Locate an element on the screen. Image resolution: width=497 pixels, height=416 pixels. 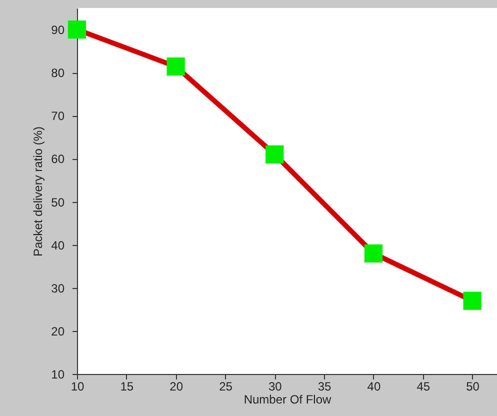
x-axis-title: Number Of Flow is located at coordinates (288, 399).